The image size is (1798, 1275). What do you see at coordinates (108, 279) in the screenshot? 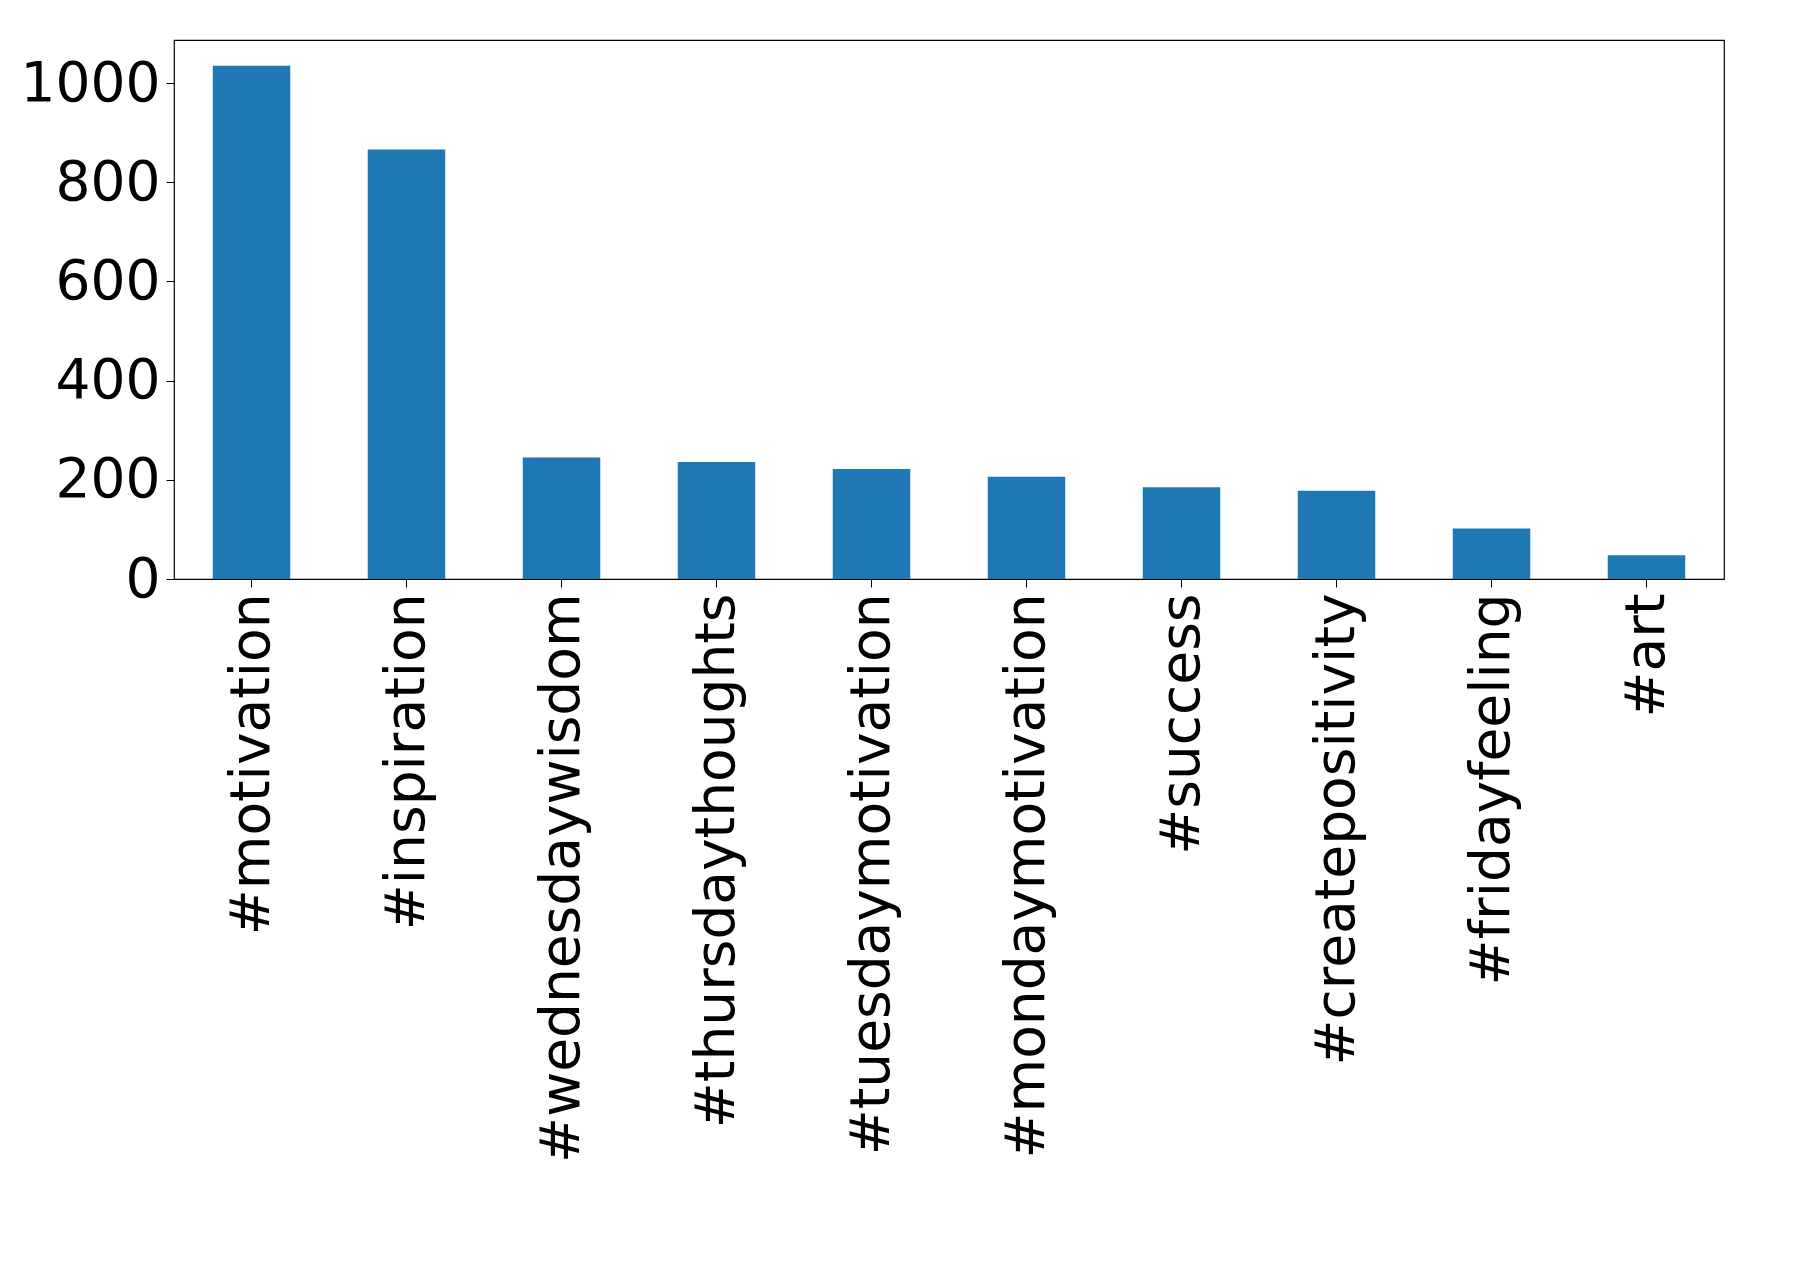
I see `y-tick-label: 600` at bounding box center [108, 279].